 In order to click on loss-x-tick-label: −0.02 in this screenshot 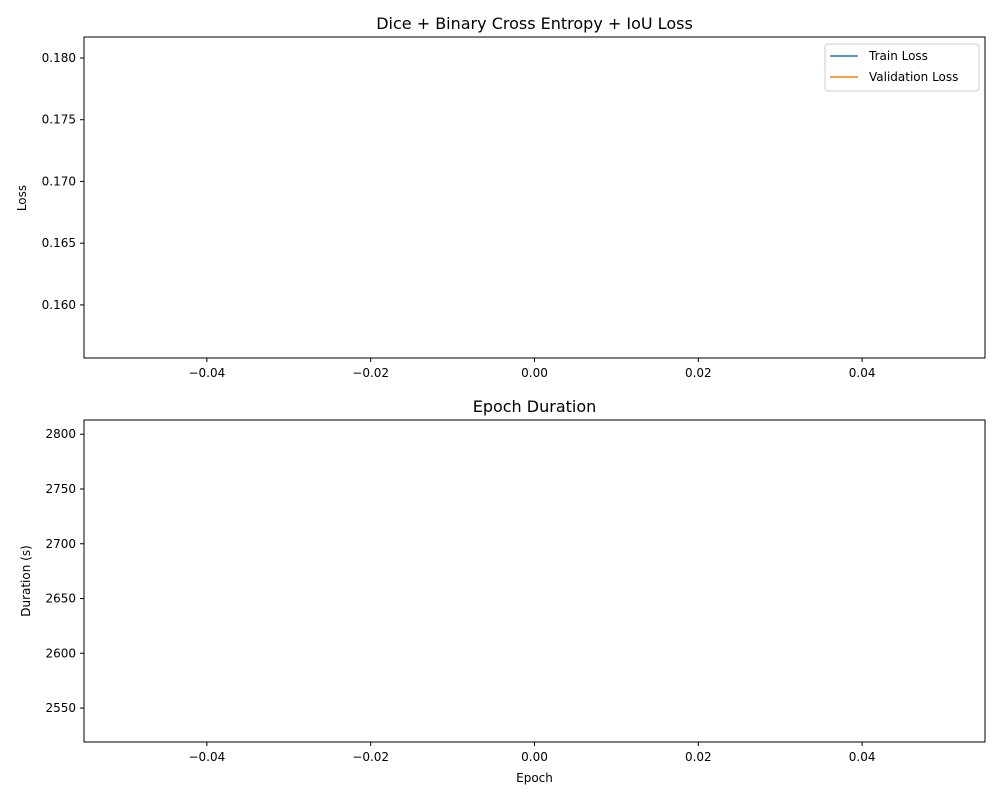, I will do `click(370, 373)`.